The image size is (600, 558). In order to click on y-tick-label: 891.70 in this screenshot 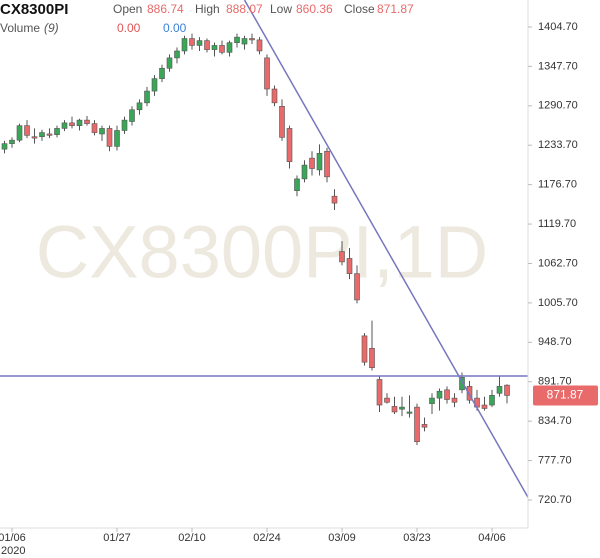, I will do `click(555, 382)`.